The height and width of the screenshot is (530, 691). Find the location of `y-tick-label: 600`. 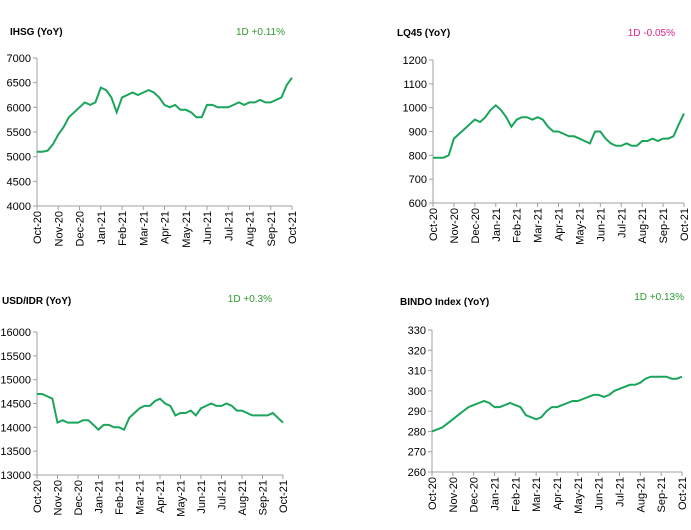

y-tick-label: 600 is located at coordinates (418, 204).